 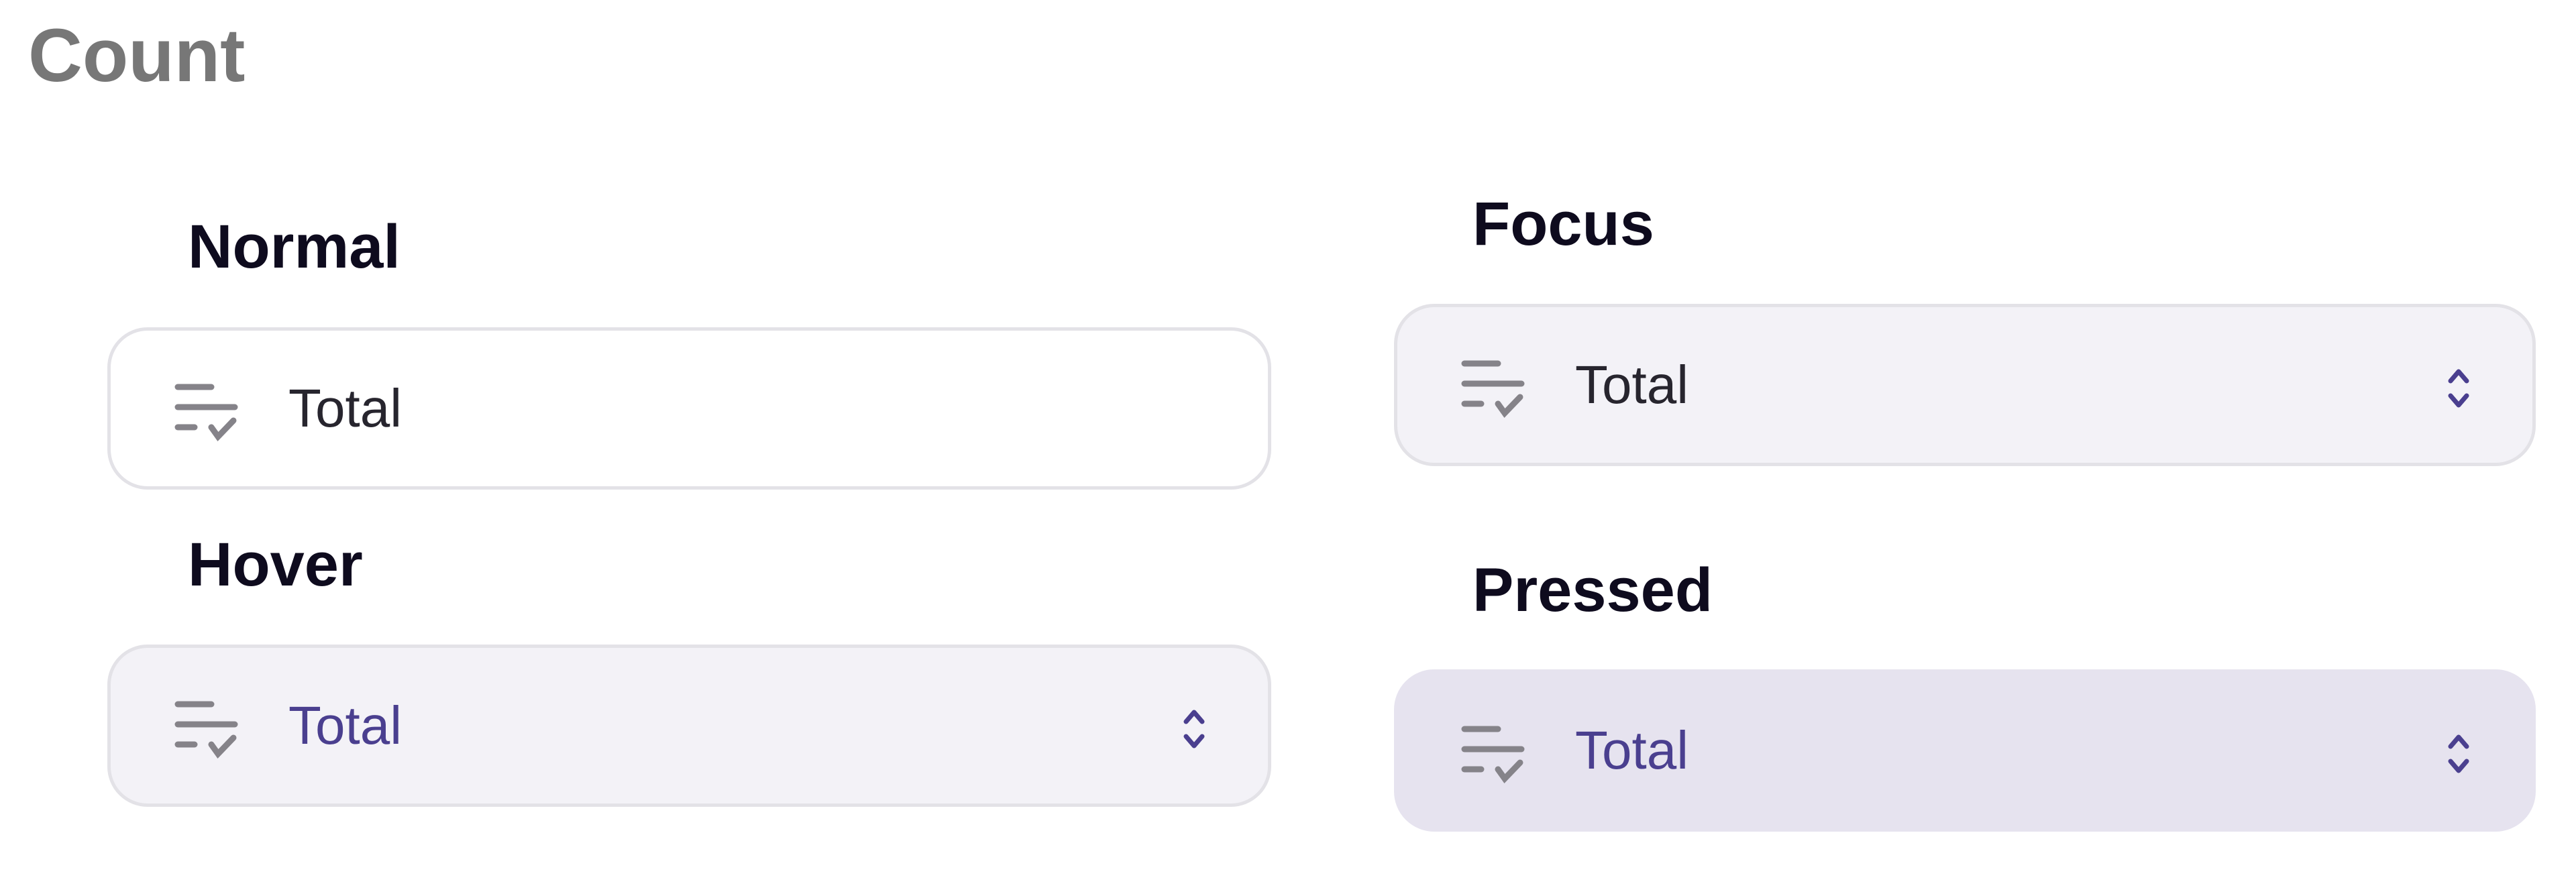 I want to click on normal-value: Total, so click(x=345, y=408).